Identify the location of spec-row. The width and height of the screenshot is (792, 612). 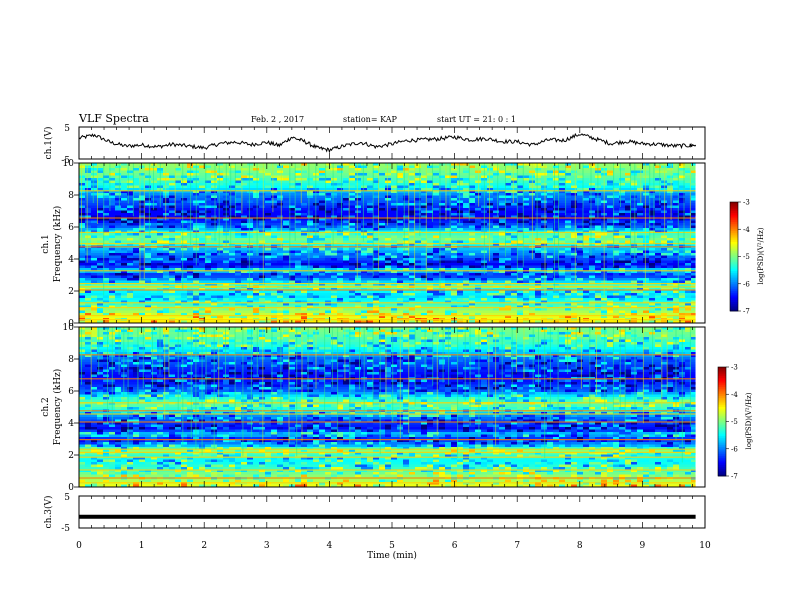
(387, 229).